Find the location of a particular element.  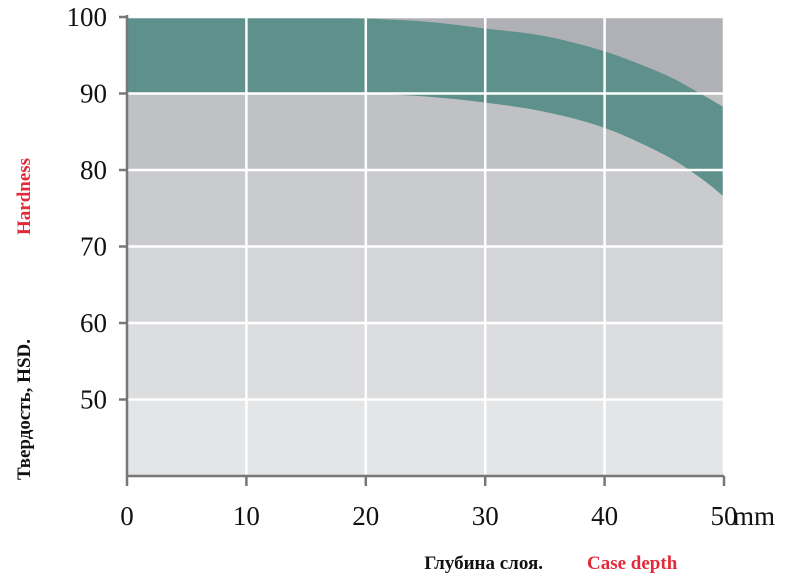

x-tick-label-50: 50 is located at coordinates (724, 516).